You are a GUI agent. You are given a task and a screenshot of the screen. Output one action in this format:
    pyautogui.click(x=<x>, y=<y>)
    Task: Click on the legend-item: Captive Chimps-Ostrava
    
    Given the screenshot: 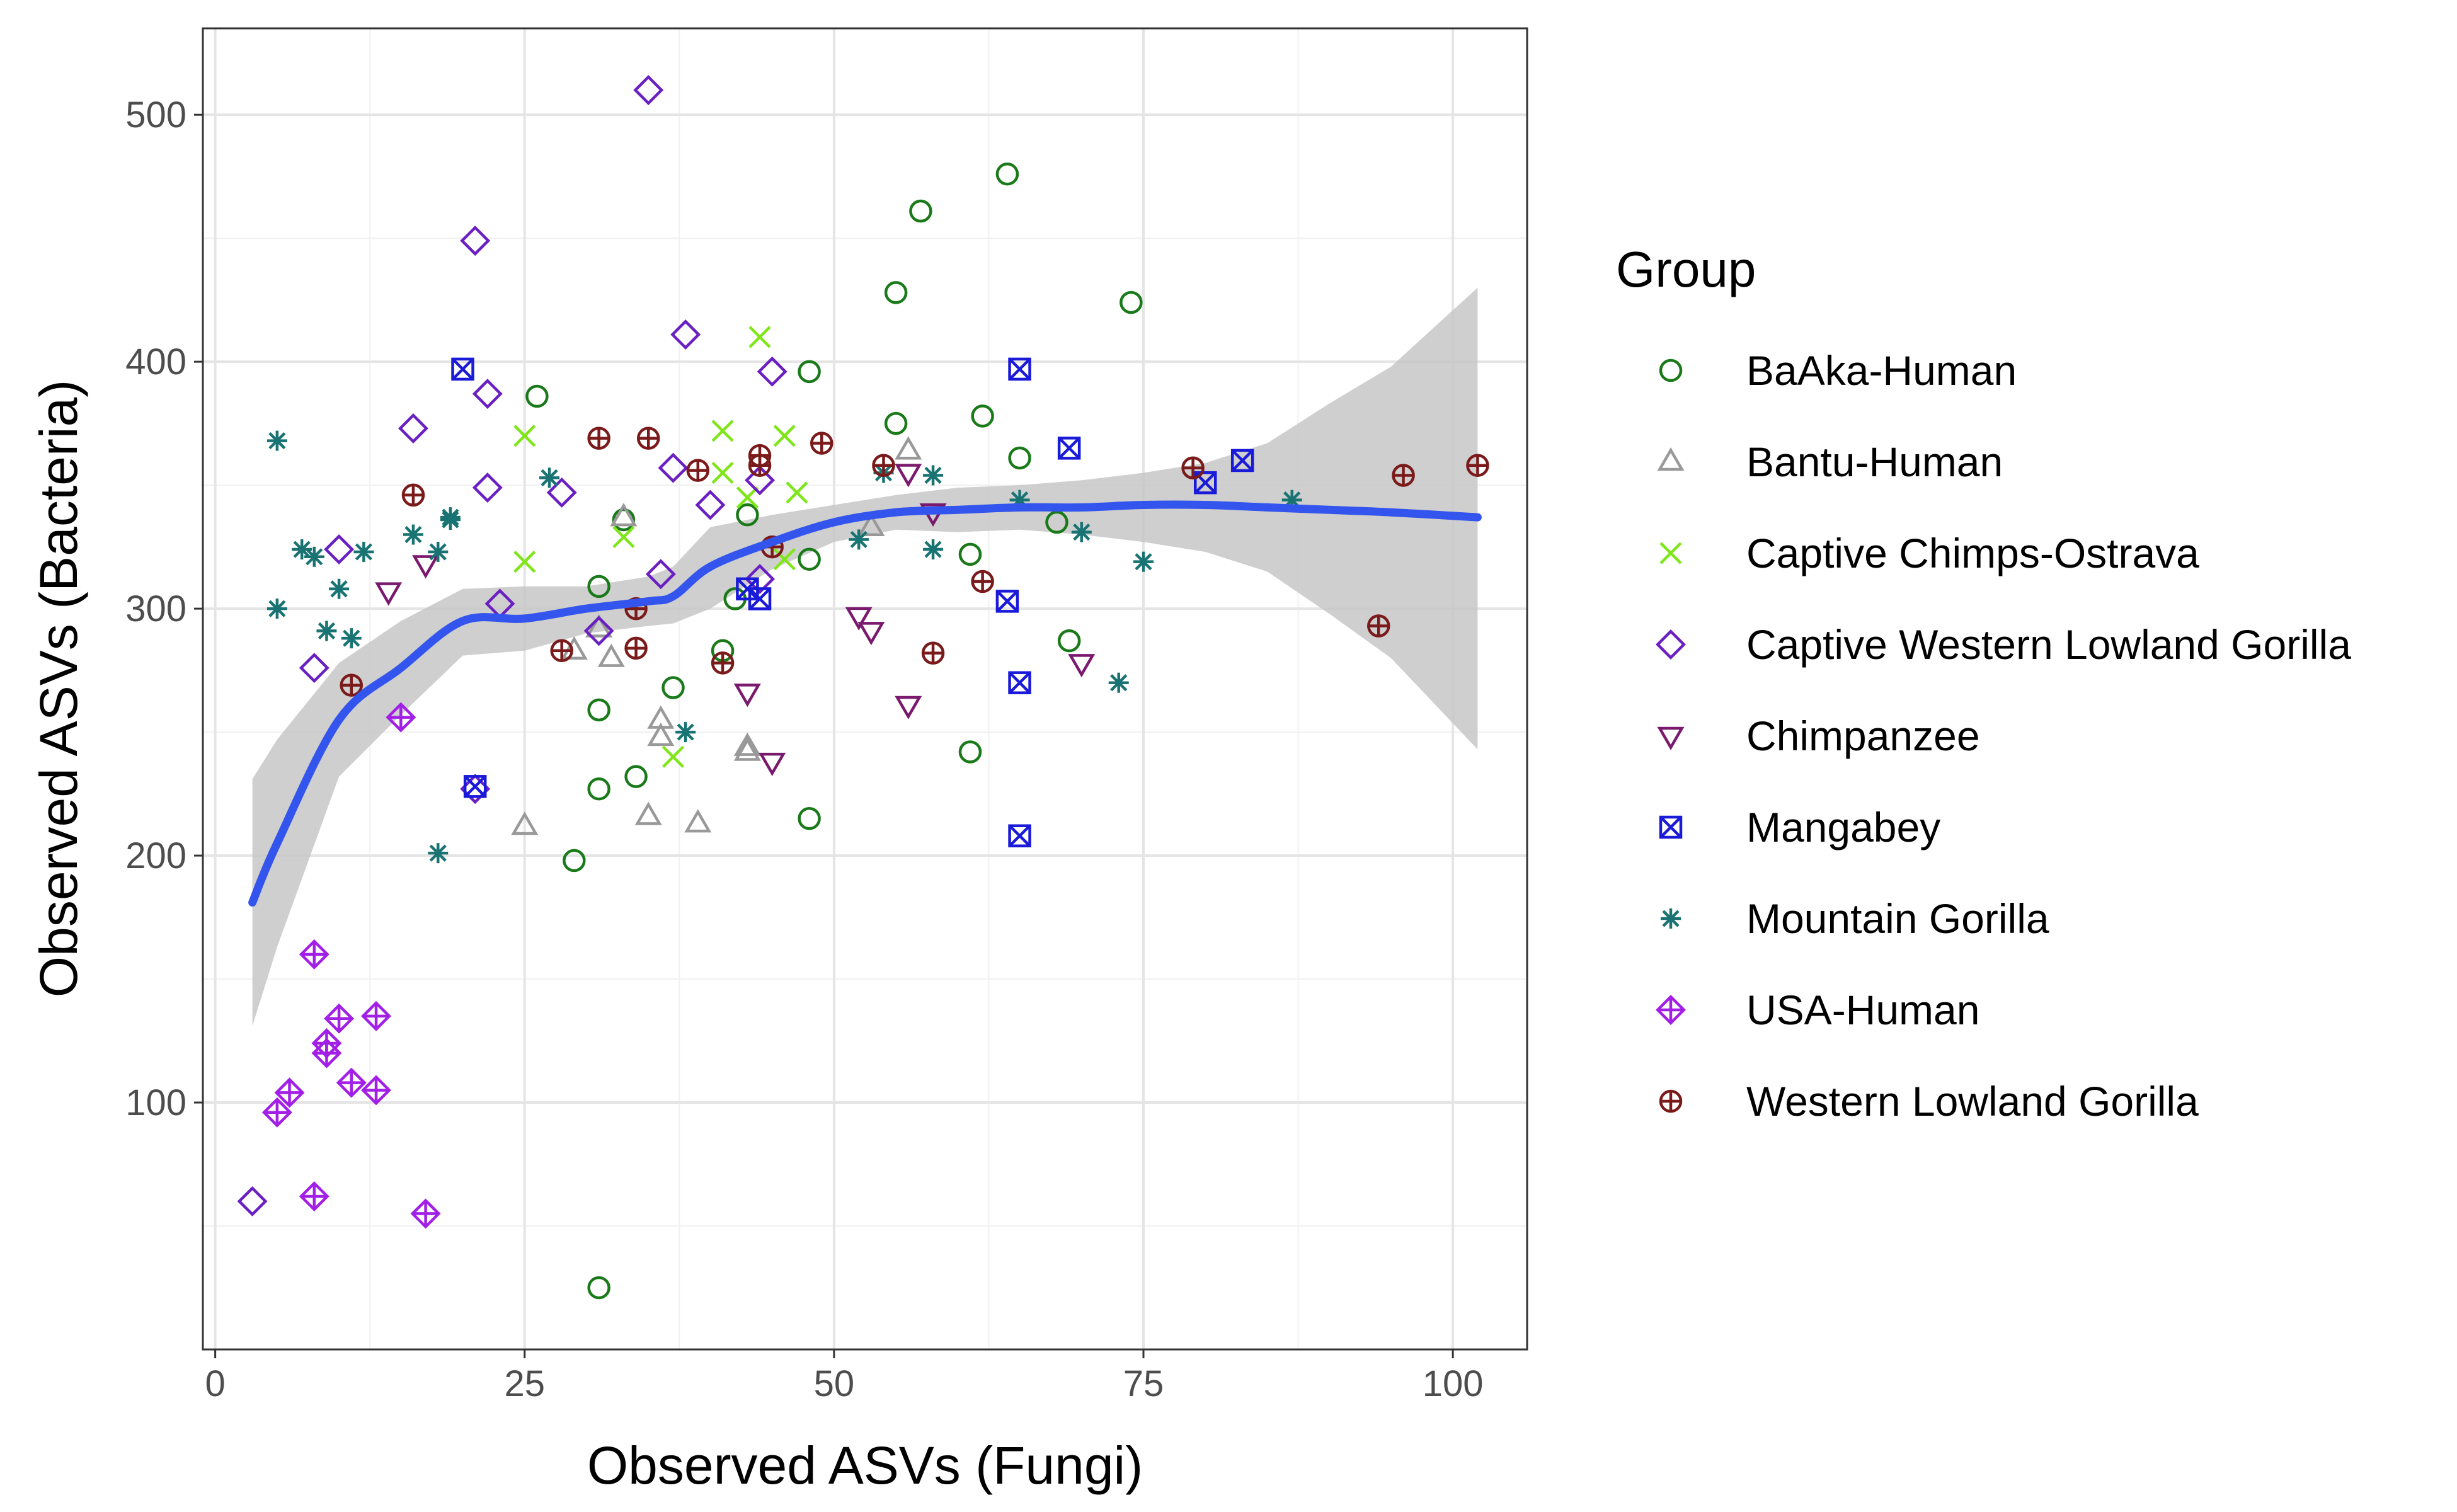 What is the action you would take?
    pyautogui.click(x=1929, y=553)
    